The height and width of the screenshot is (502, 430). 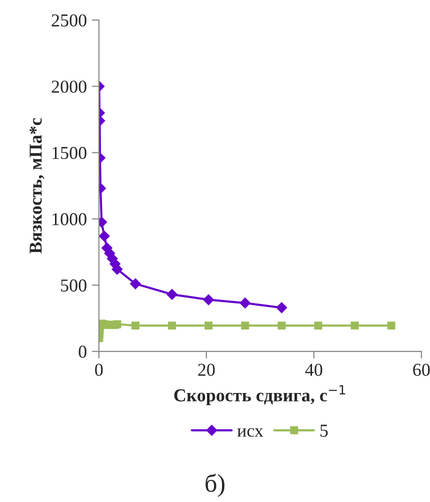 What do you see at coordinates (324, 430) in the screenshot?
I see `legend-label: 5` at bounding box center [324, 430].